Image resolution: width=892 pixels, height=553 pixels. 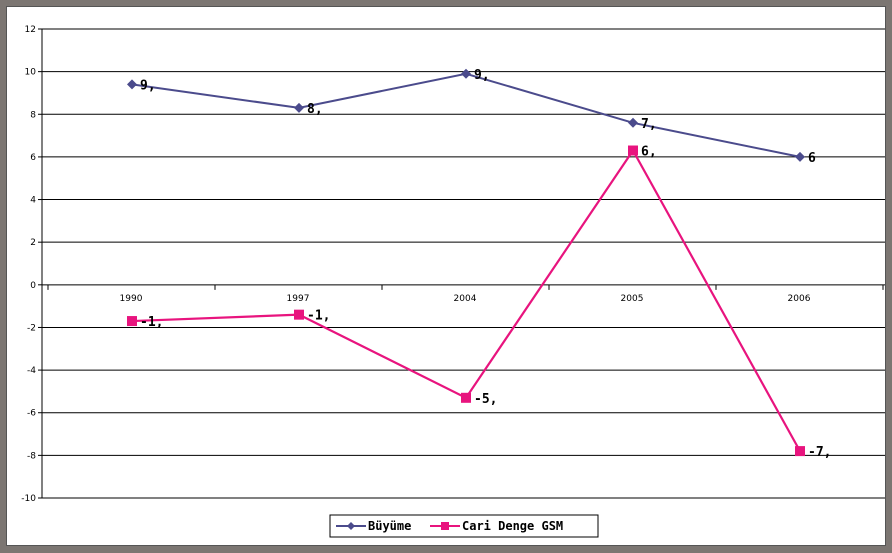 I want to click on x-tick-label: 2006, so click(x=799, y=299).